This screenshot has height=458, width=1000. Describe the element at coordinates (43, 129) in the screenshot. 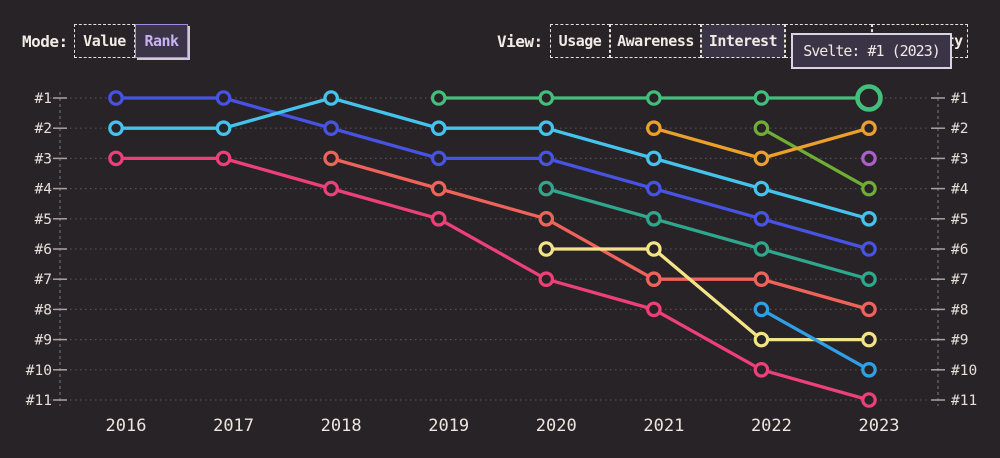

I see `rank-label-left: #2` at that location.